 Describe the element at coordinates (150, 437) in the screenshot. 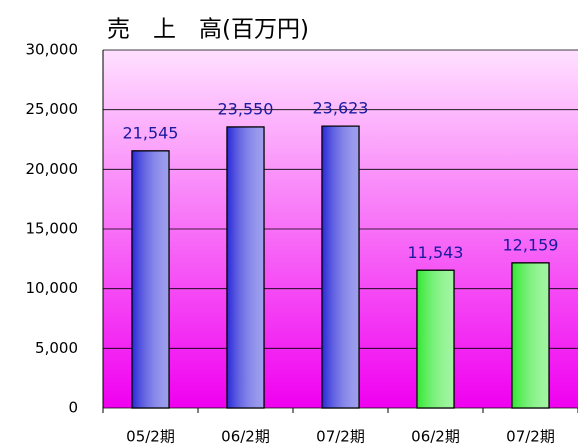

I see `x-tick-label: 05/2期` at that location.